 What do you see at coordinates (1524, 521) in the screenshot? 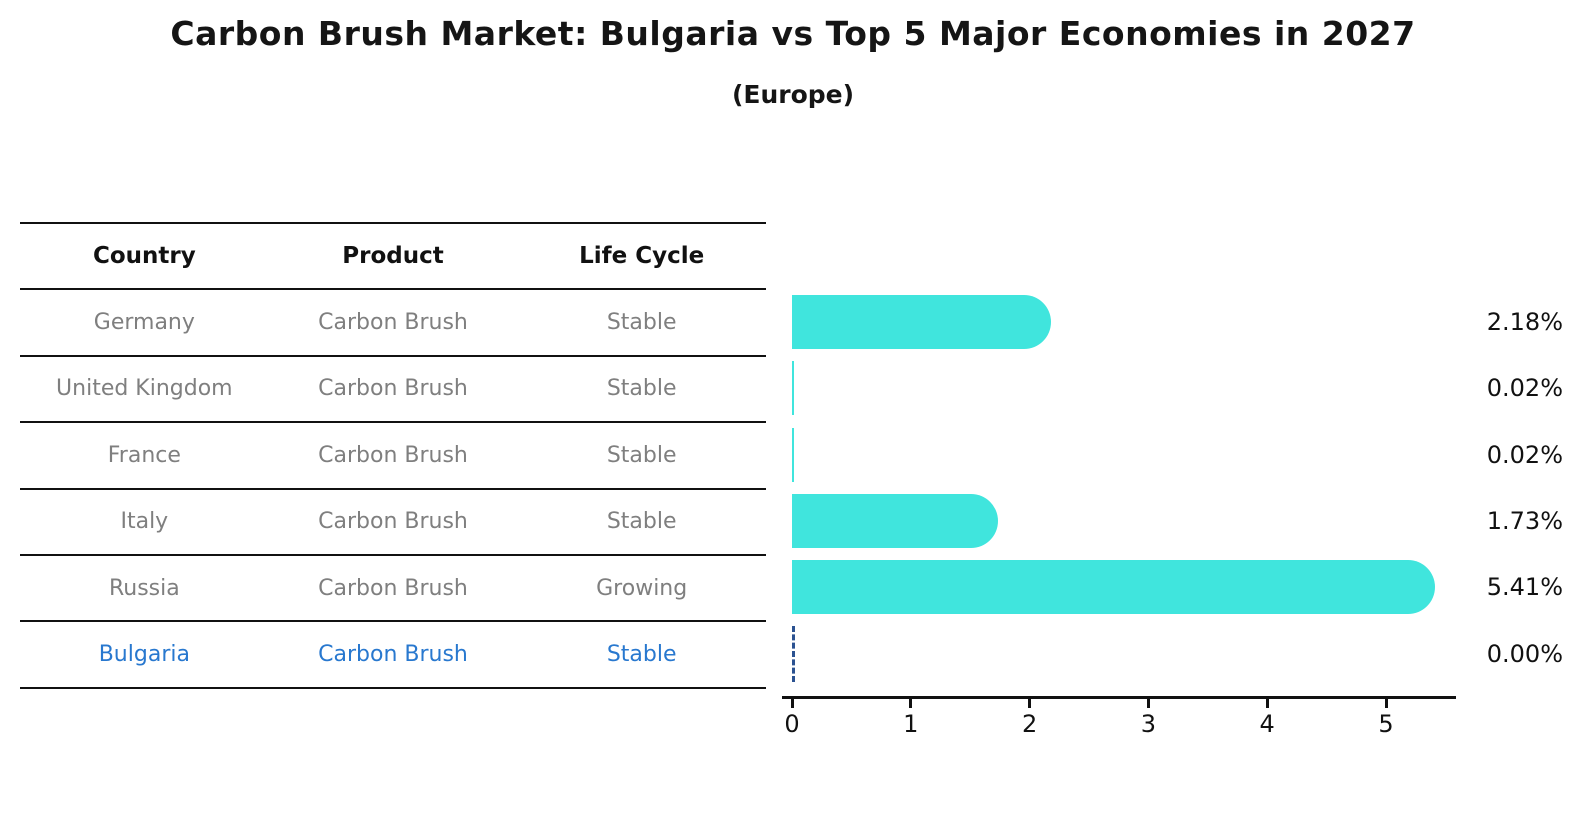
I see `value-label-italy: 1.73%` at bounding box center [1524, 521].